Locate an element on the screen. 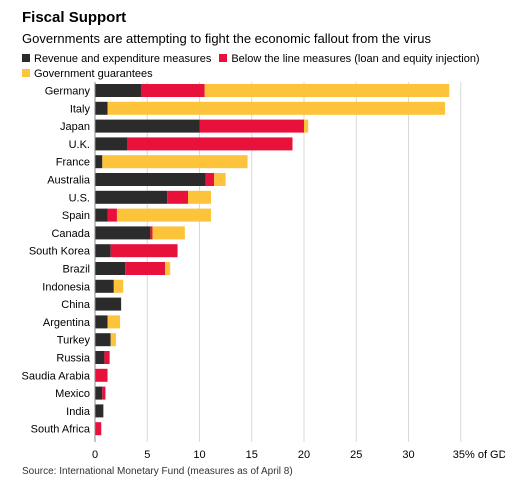  x-tick-label: 15 is located at coordinates (252, 455).